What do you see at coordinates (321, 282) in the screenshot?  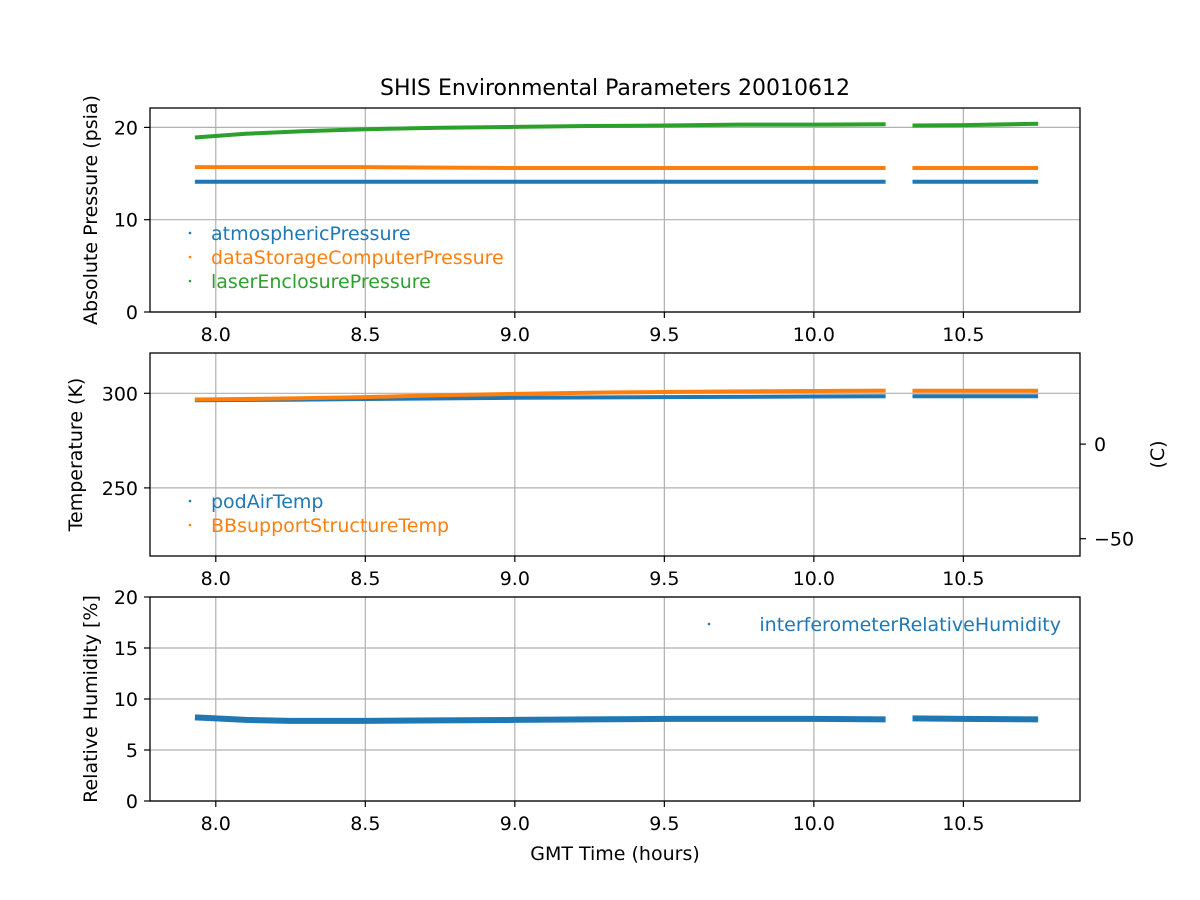 I see `legend-label-laserEnclosurePressure: laserEnclosurePressure` at bounding box center [321, 282].